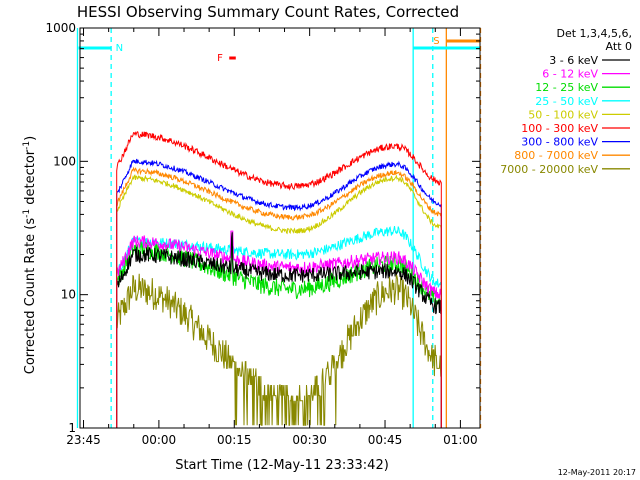 This screenshot has width=640, height=480. What do you see at coordinates (549, 169) in the screenshot?
I see `legend-entry: 7000 - 20000 keV` at bounding box center [549, 169].